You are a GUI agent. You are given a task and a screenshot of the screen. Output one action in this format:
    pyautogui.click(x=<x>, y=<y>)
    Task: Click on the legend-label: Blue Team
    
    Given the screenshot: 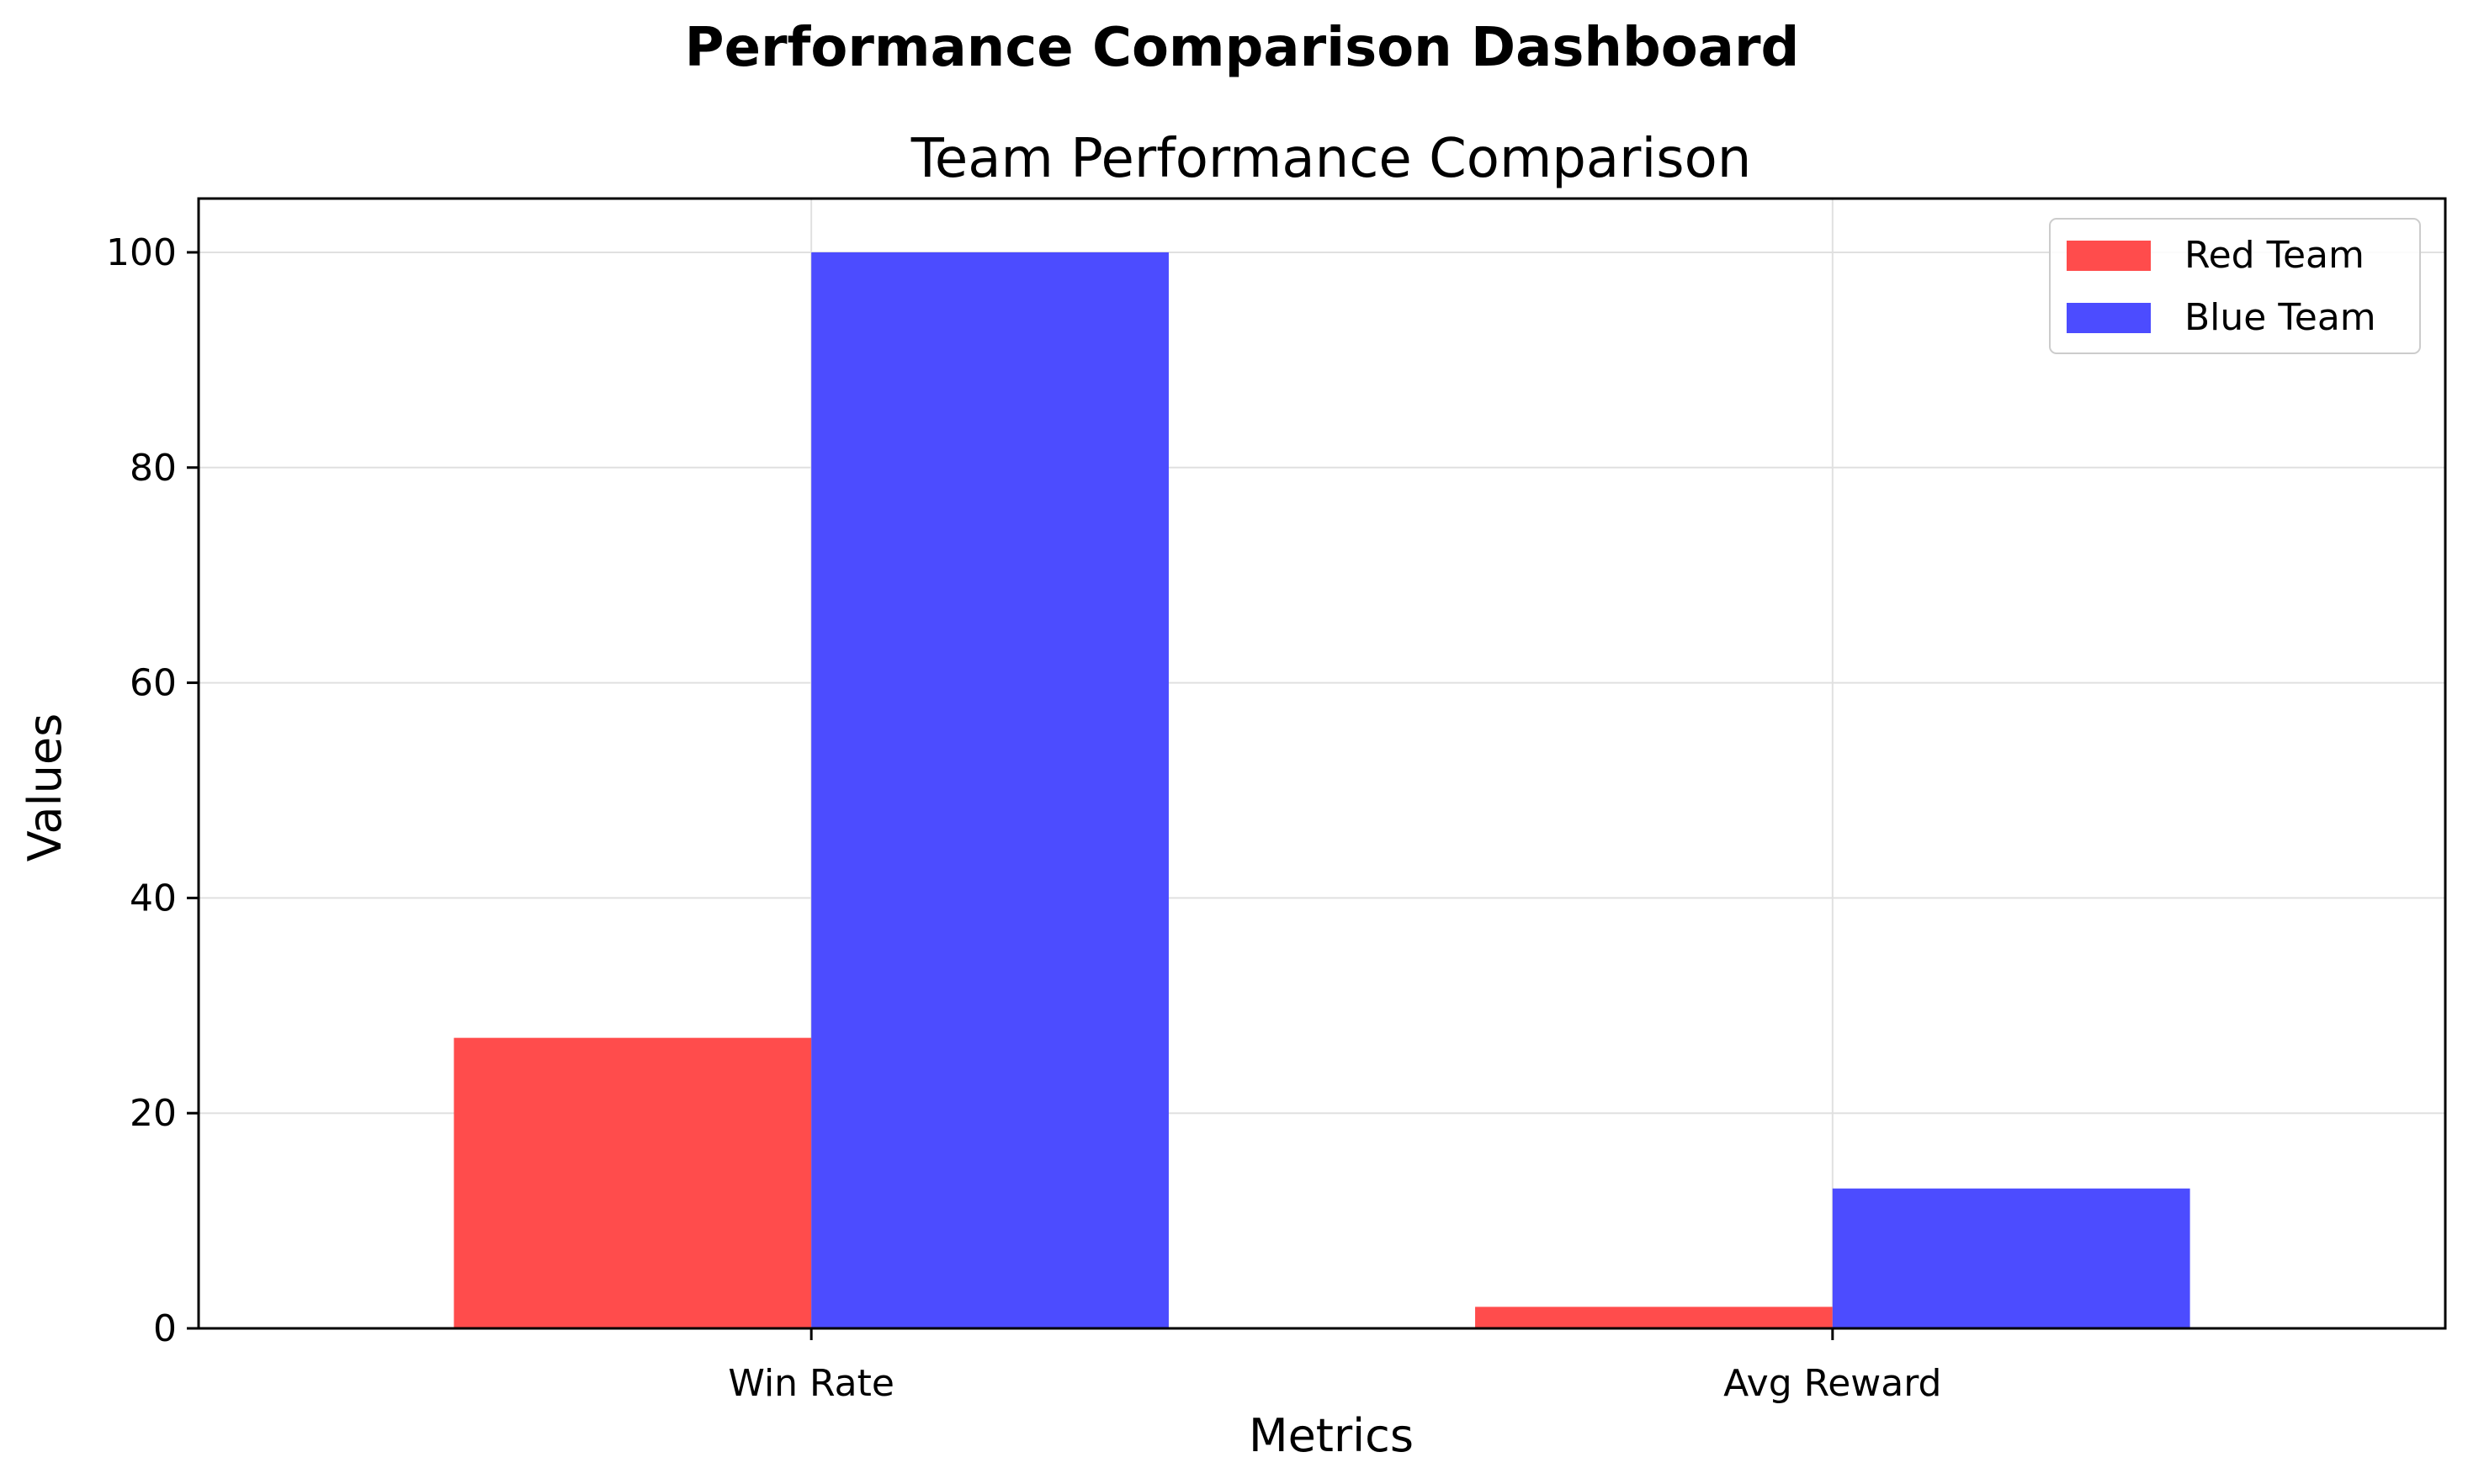 What is the action you would take?
    pyautogui.click(x=2280, y=317)
    